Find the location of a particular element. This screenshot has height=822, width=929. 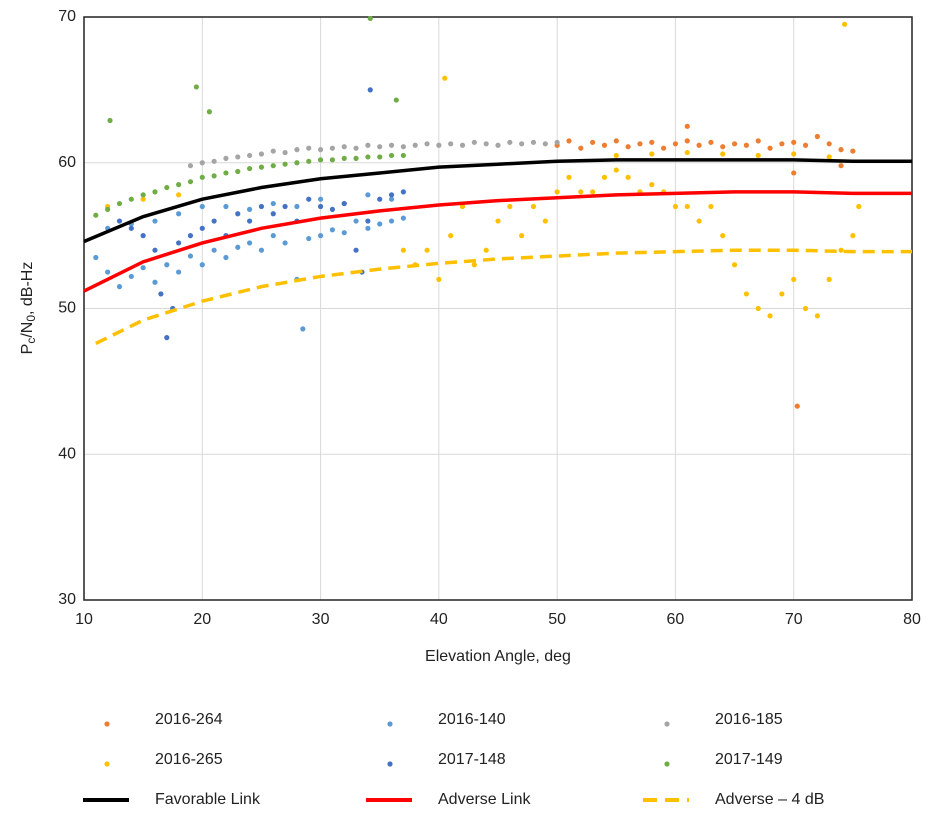

y-tick-label: 30 is located at coordinates (67, 599).